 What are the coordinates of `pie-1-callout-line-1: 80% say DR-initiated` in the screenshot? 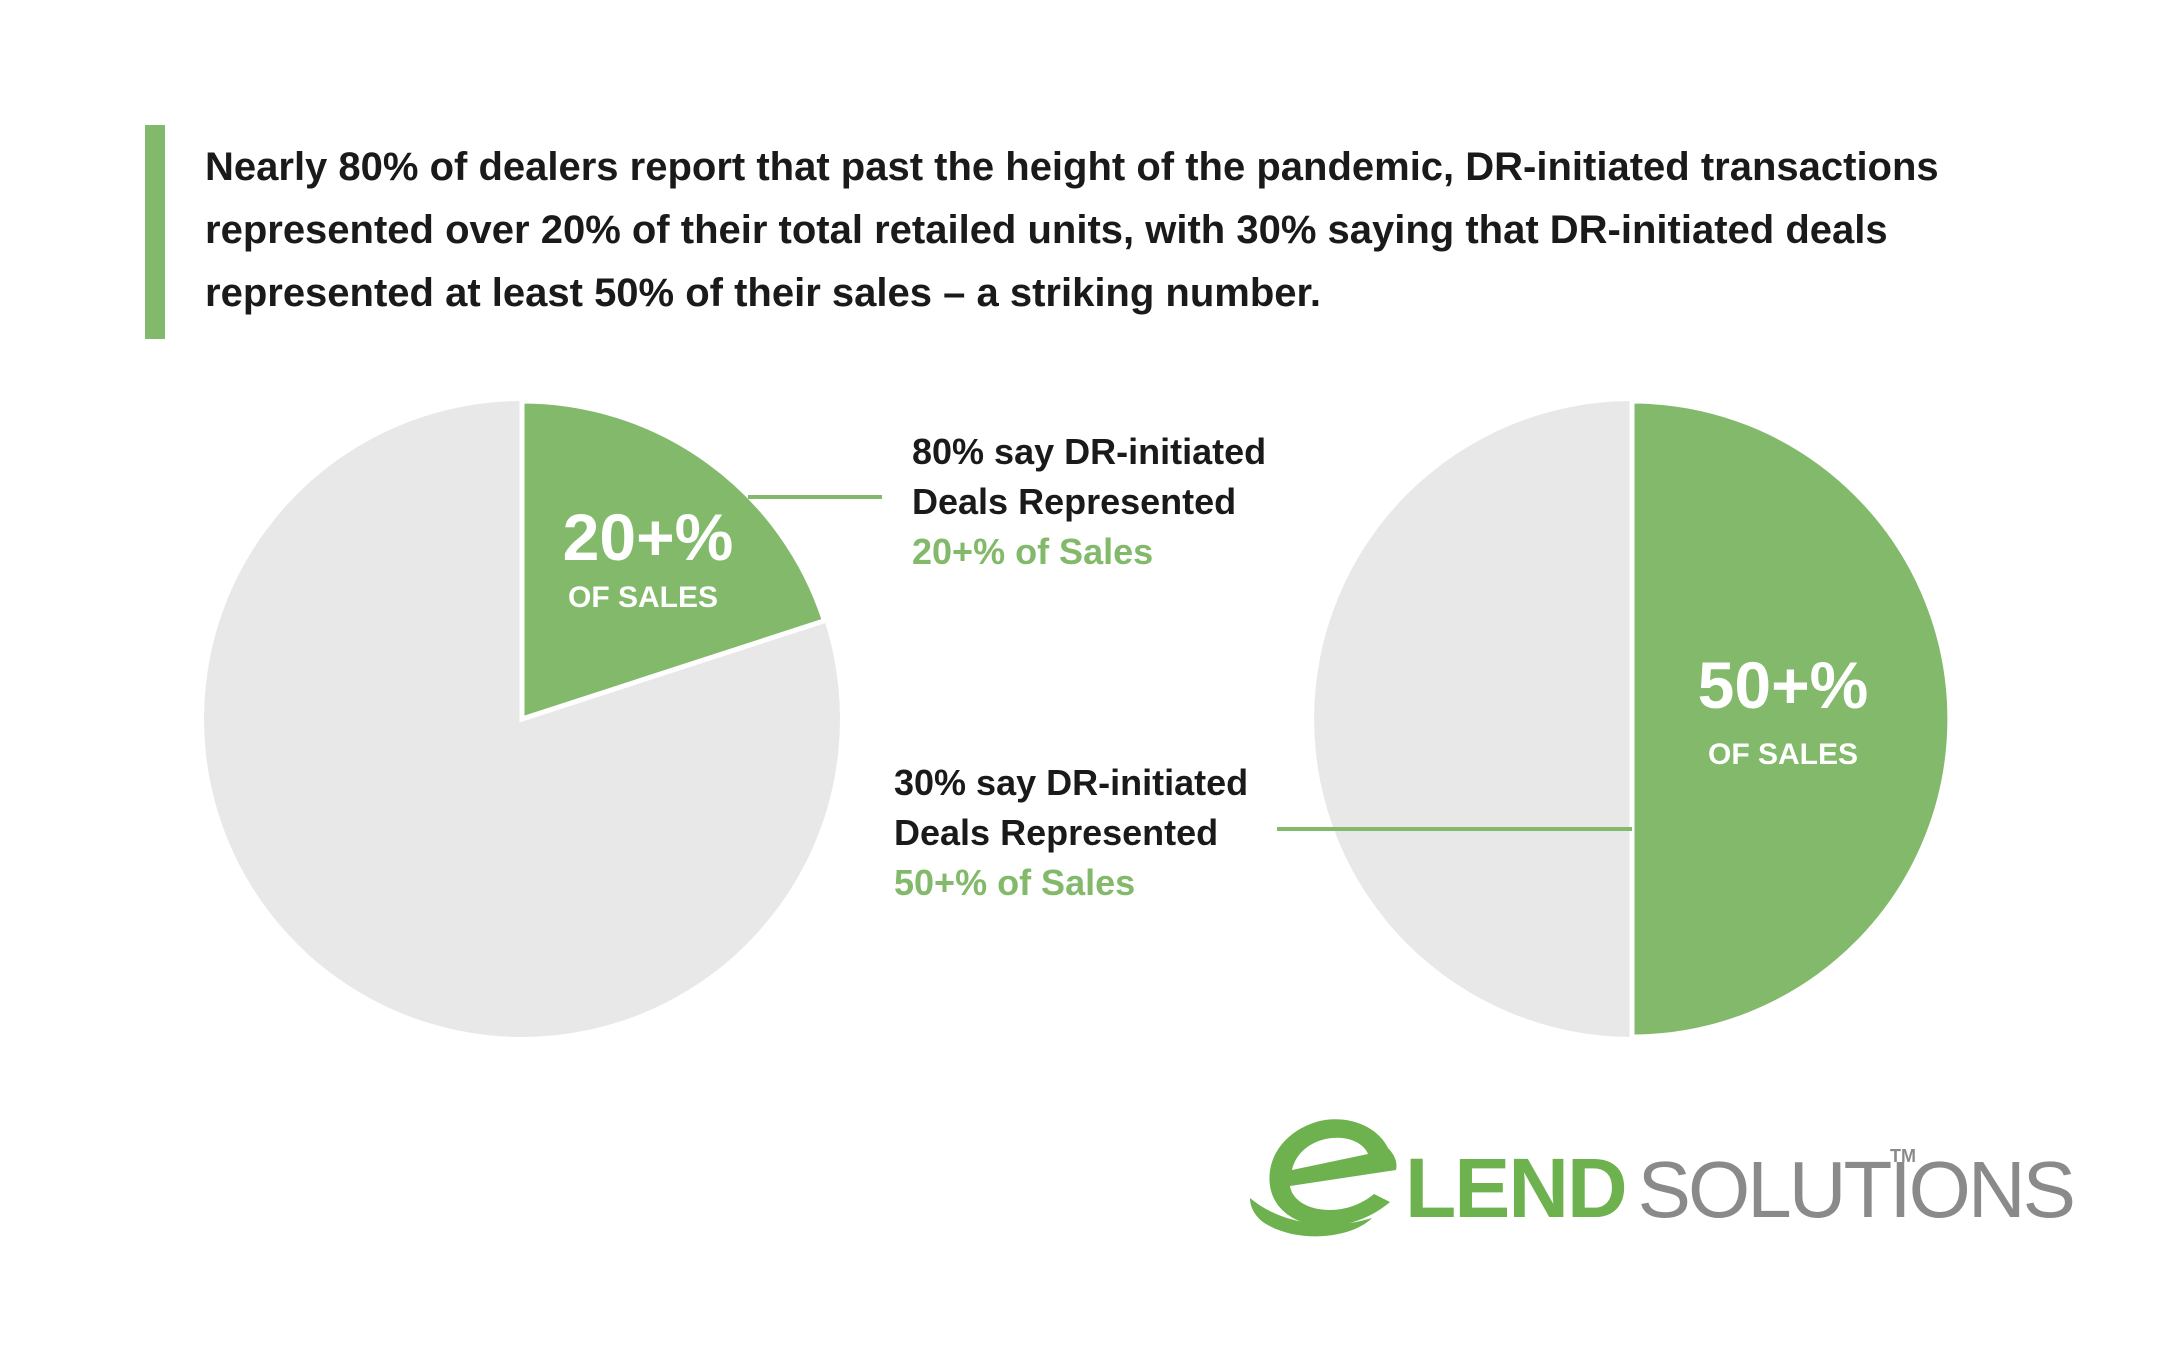 It's located at (1089, 451).